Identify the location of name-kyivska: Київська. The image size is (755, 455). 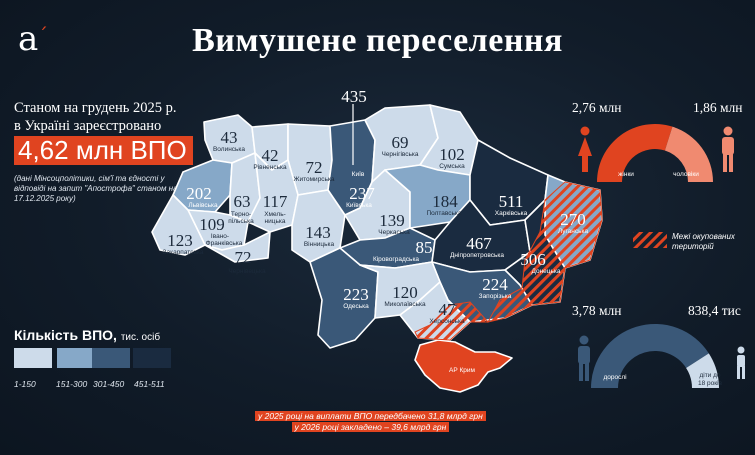
(359, 205).